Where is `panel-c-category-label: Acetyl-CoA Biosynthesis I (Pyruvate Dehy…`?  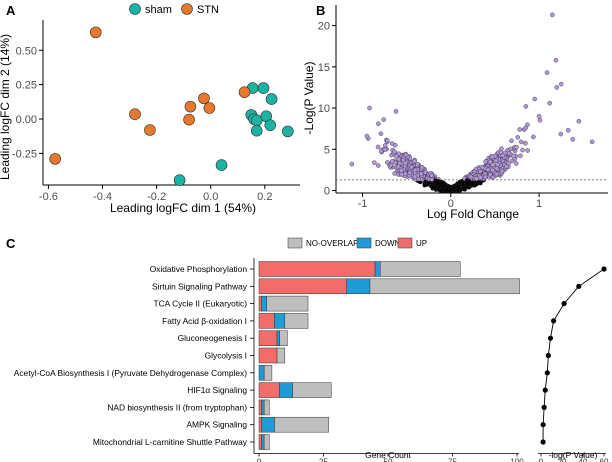 panel-c-category-label: Acetyl-CoA Biosynthesis I (Pyruvate Dehy… is located at coordinates (130, 373).